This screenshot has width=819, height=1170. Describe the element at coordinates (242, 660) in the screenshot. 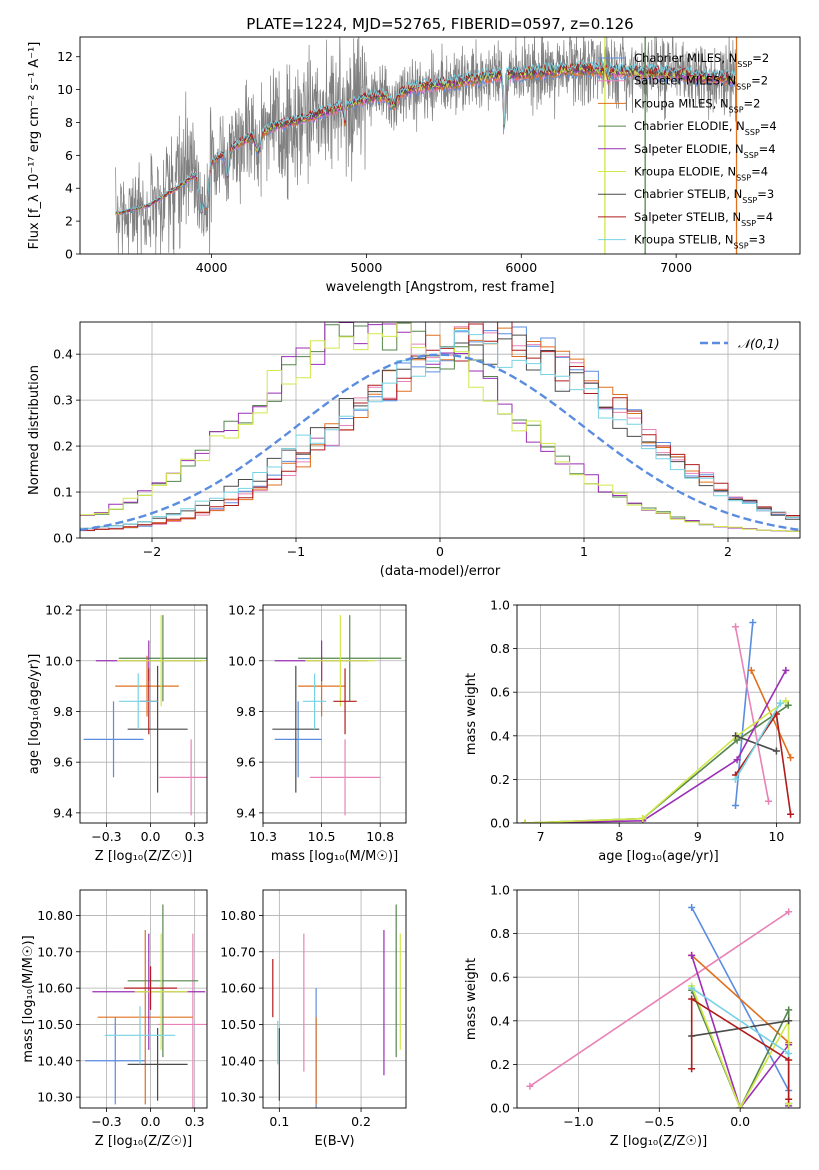

I see `y-tick-label: 10.0` at that location.